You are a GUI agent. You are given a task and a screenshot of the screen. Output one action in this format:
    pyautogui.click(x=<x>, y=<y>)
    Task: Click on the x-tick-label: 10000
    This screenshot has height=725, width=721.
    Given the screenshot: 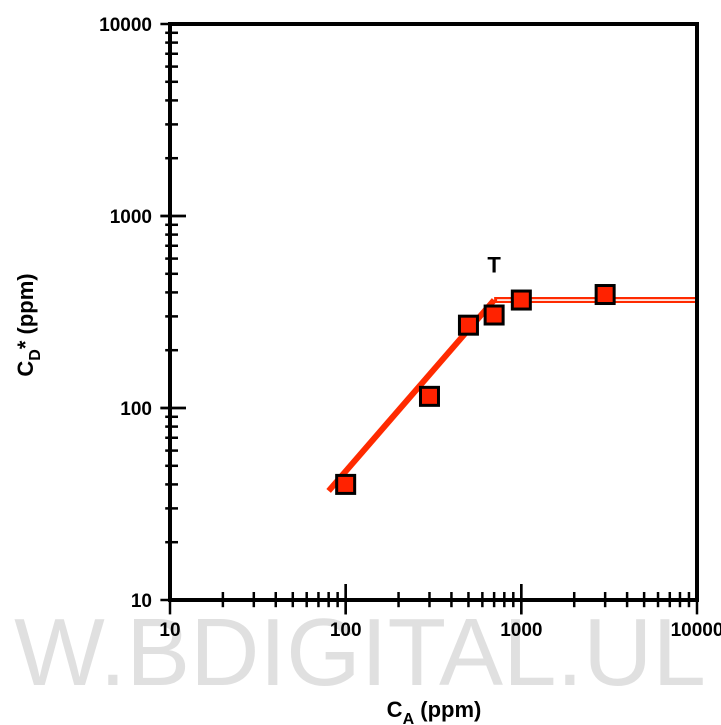 What is the action you would take?
    pyautogui.click(x=696, y=630)
    